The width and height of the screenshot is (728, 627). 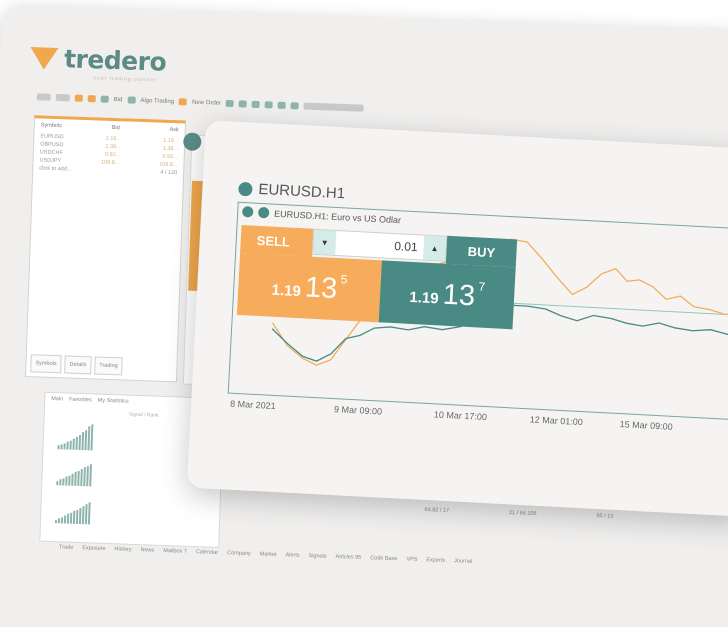 What do you see at coordinates (437, 510) in the screenshot?
I see `terminal-value: 64.82 / 17` at bounding box center [437, 510].